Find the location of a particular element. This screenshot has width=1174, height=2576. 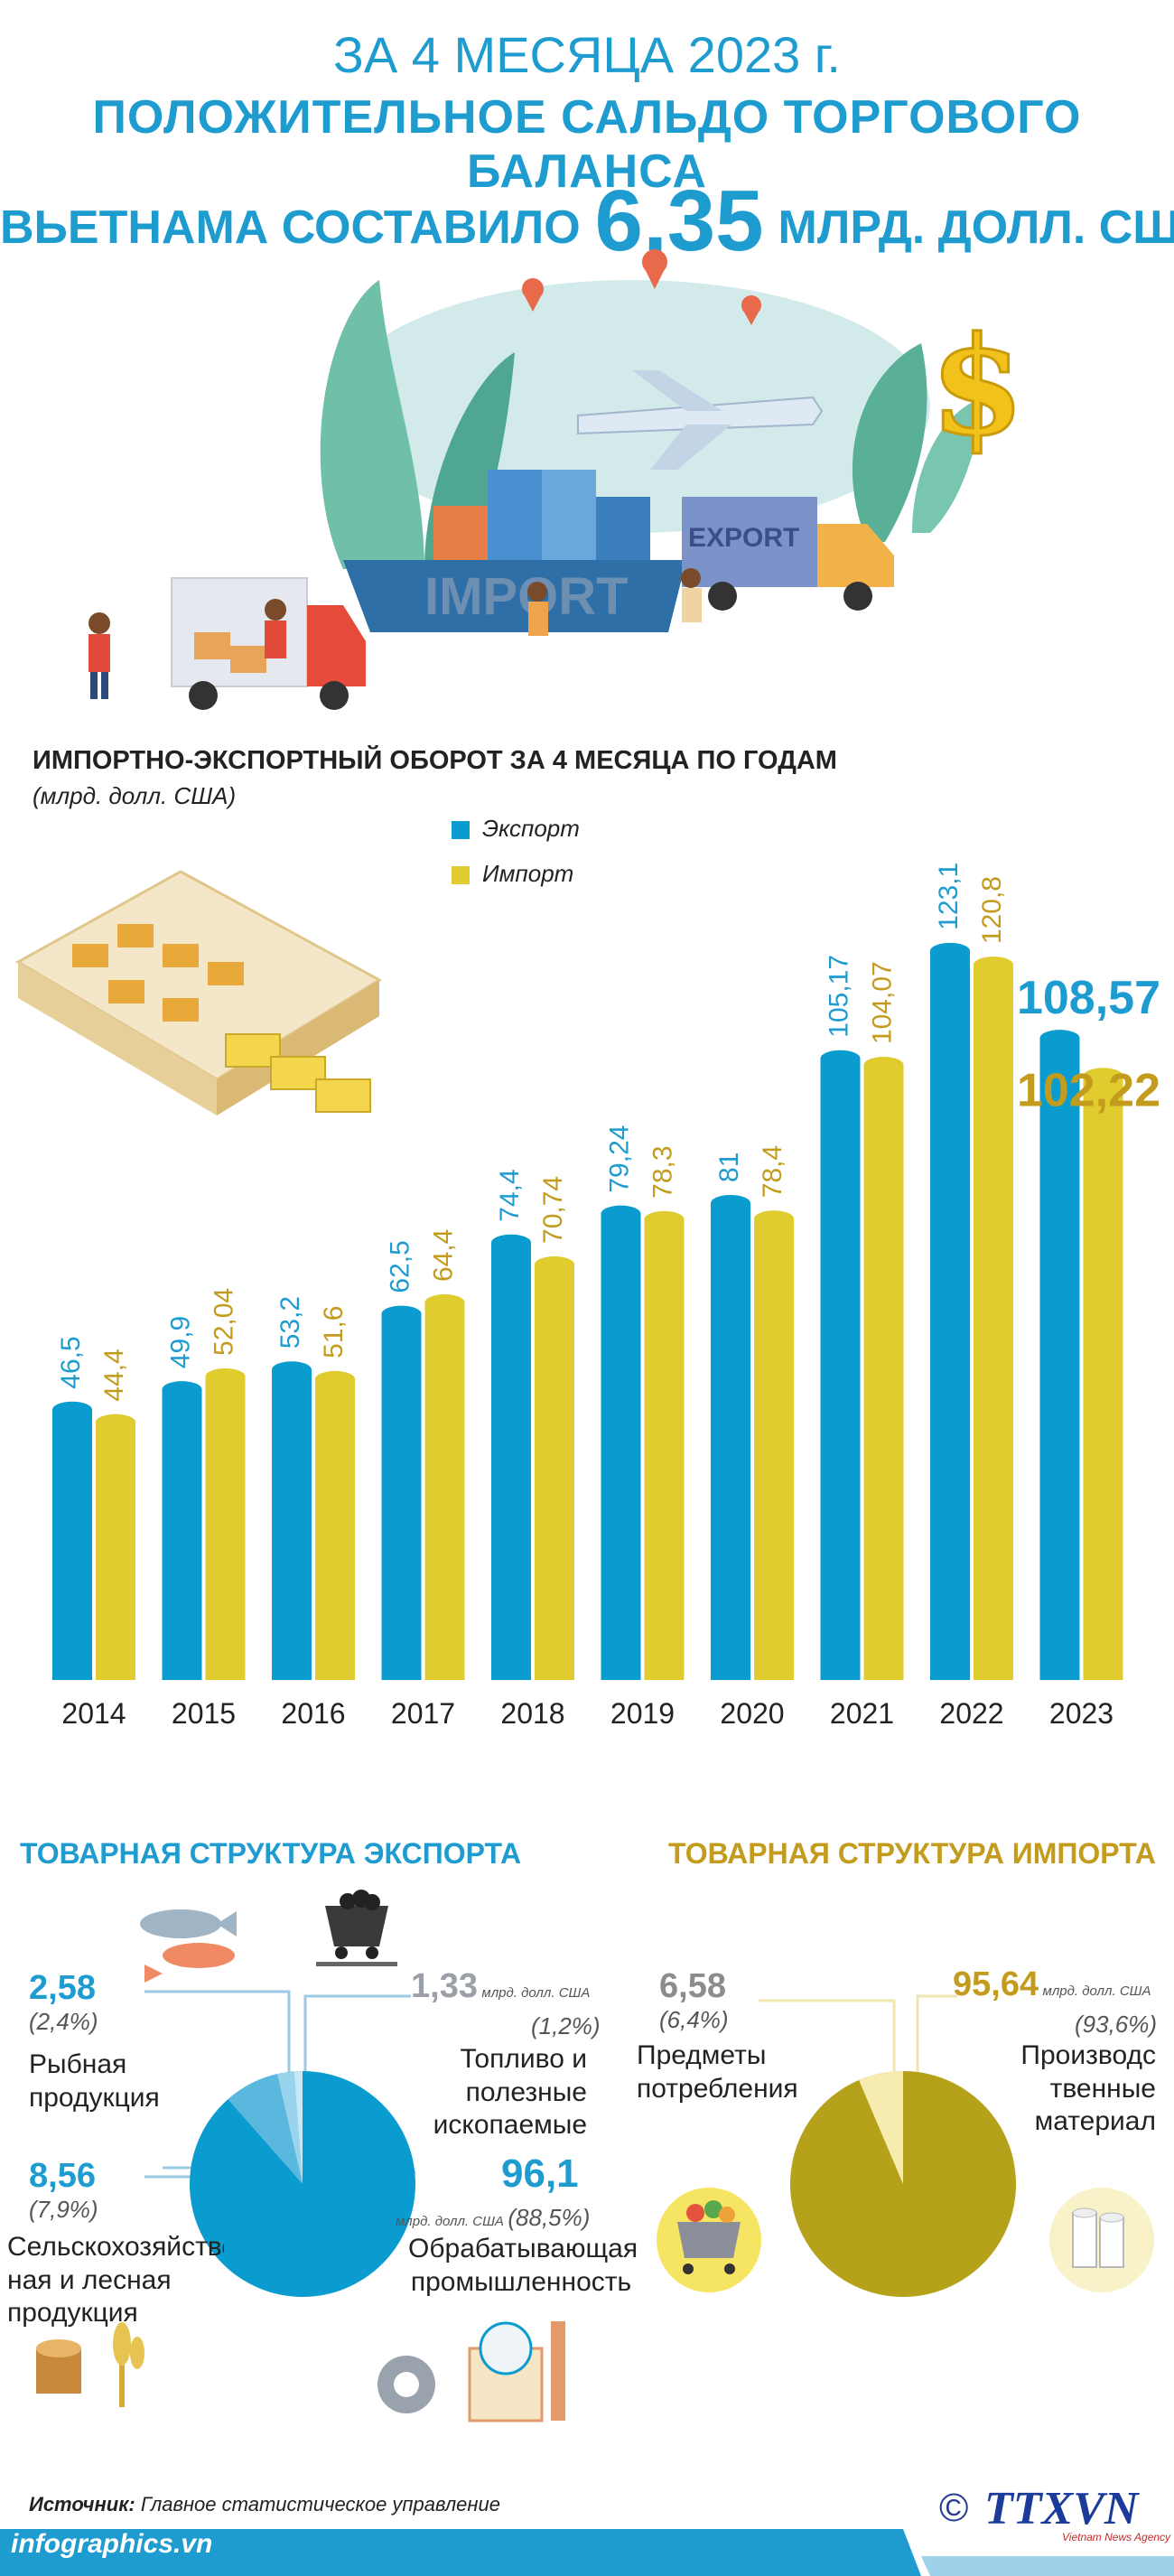

export-manuf-pct: (88,5%) is located at coordinates (549, 2217).